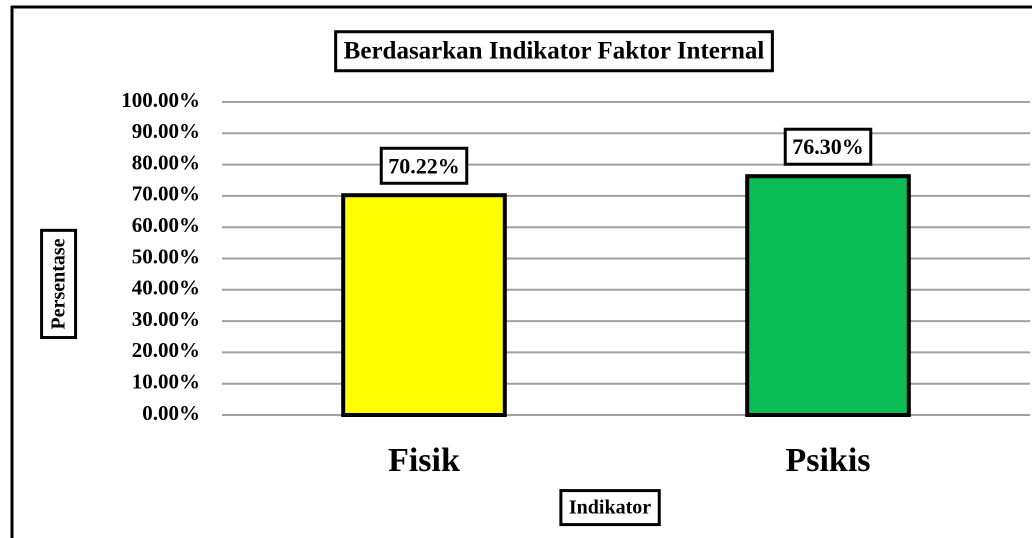  I want to click on y-axis-title-group: Persentase, so click(59, 284).